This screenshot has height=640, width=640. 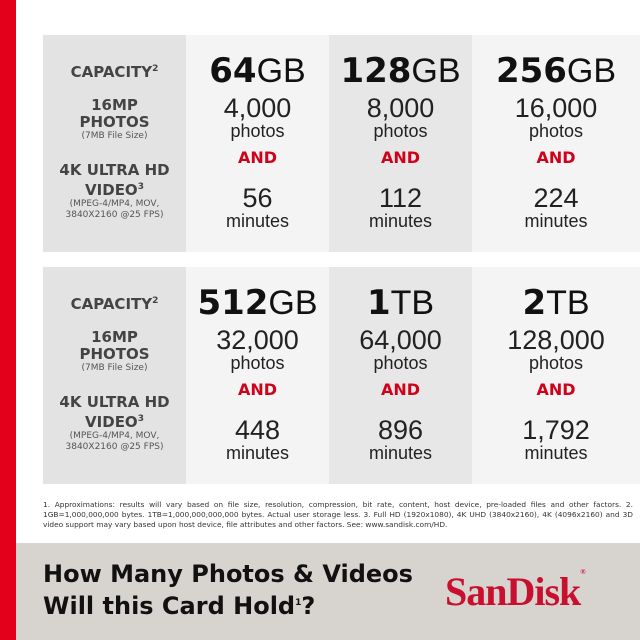 I want to click on capacity-column: 512GB 32,000 photos AND 448 minutes, so click(x=257, y=375).